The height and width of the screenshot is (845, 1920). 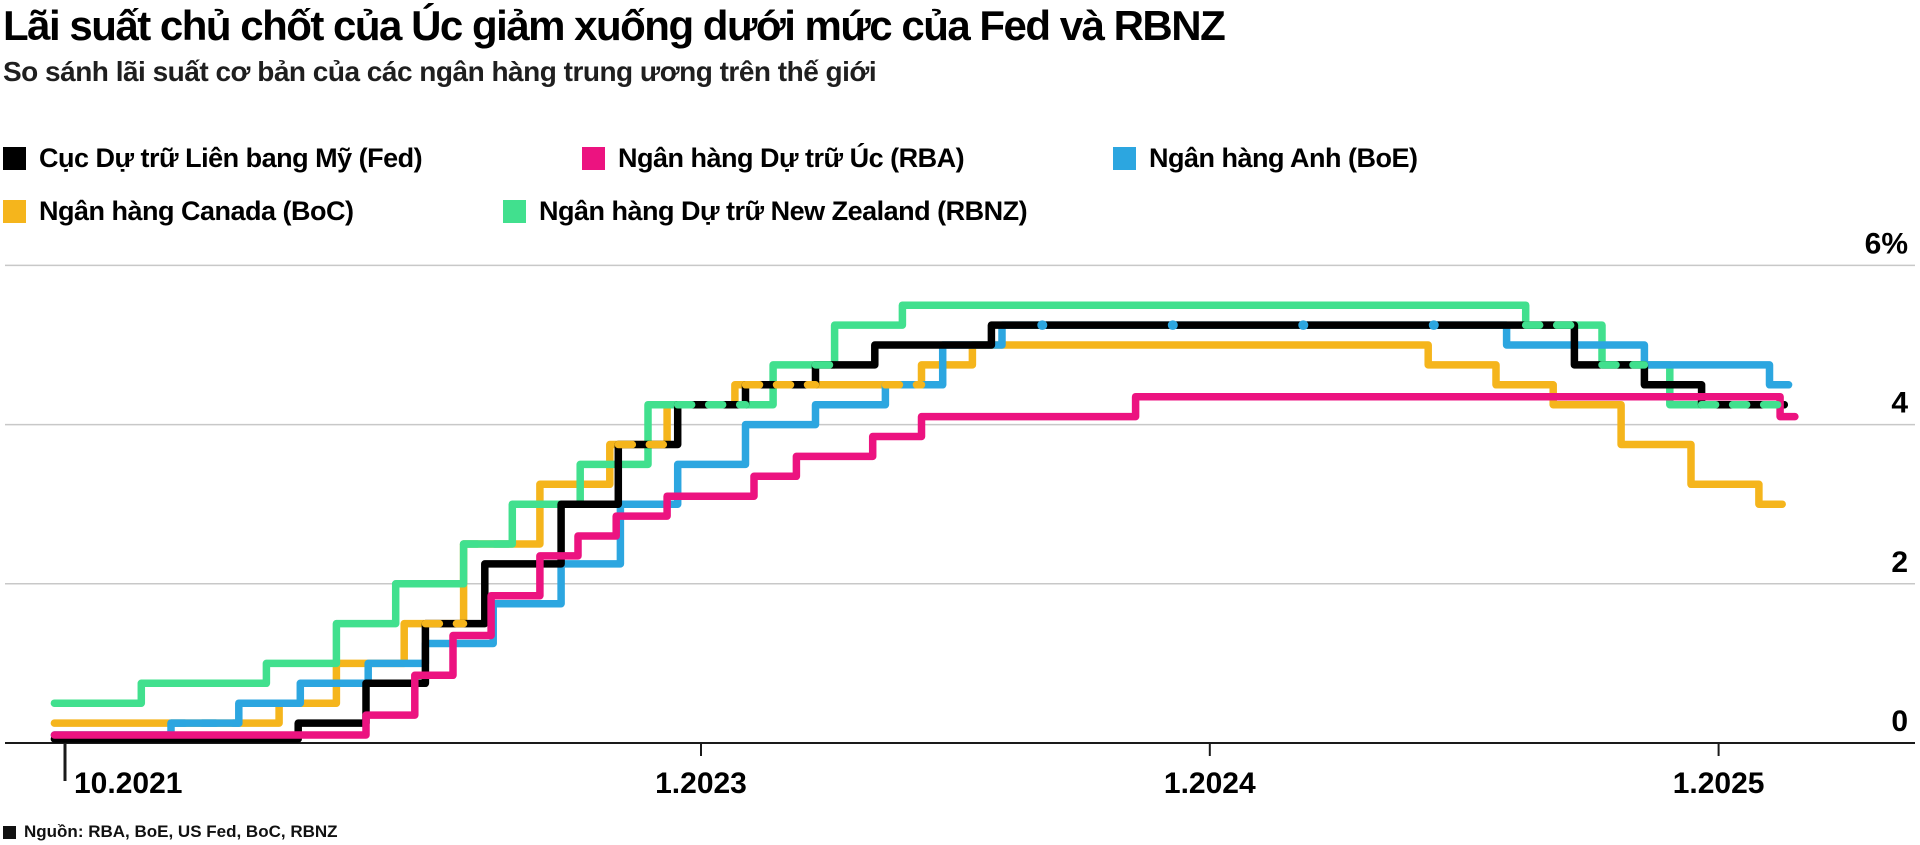 What do you see at coordinates (791, 158) in the screenshot?
I see `legend-label: Ngân hàng Dự trữ Úc (RBA)` at bounding box center [791, 158].